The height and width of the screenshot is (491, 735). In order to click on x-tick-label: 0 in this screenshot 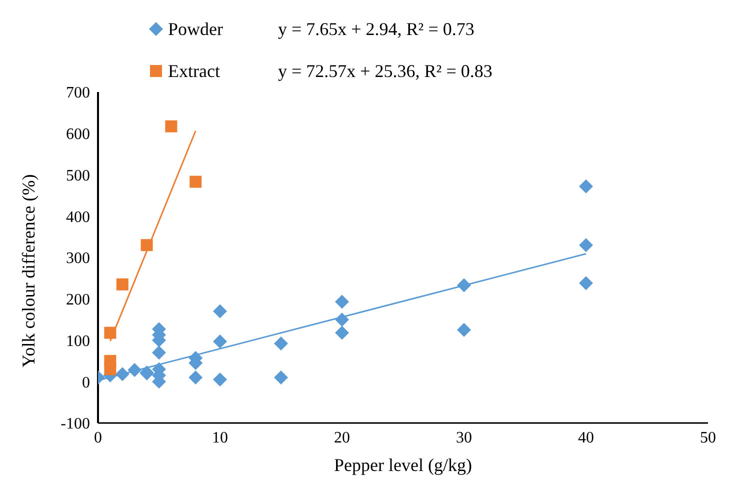, I will do `click(98, 437)`.